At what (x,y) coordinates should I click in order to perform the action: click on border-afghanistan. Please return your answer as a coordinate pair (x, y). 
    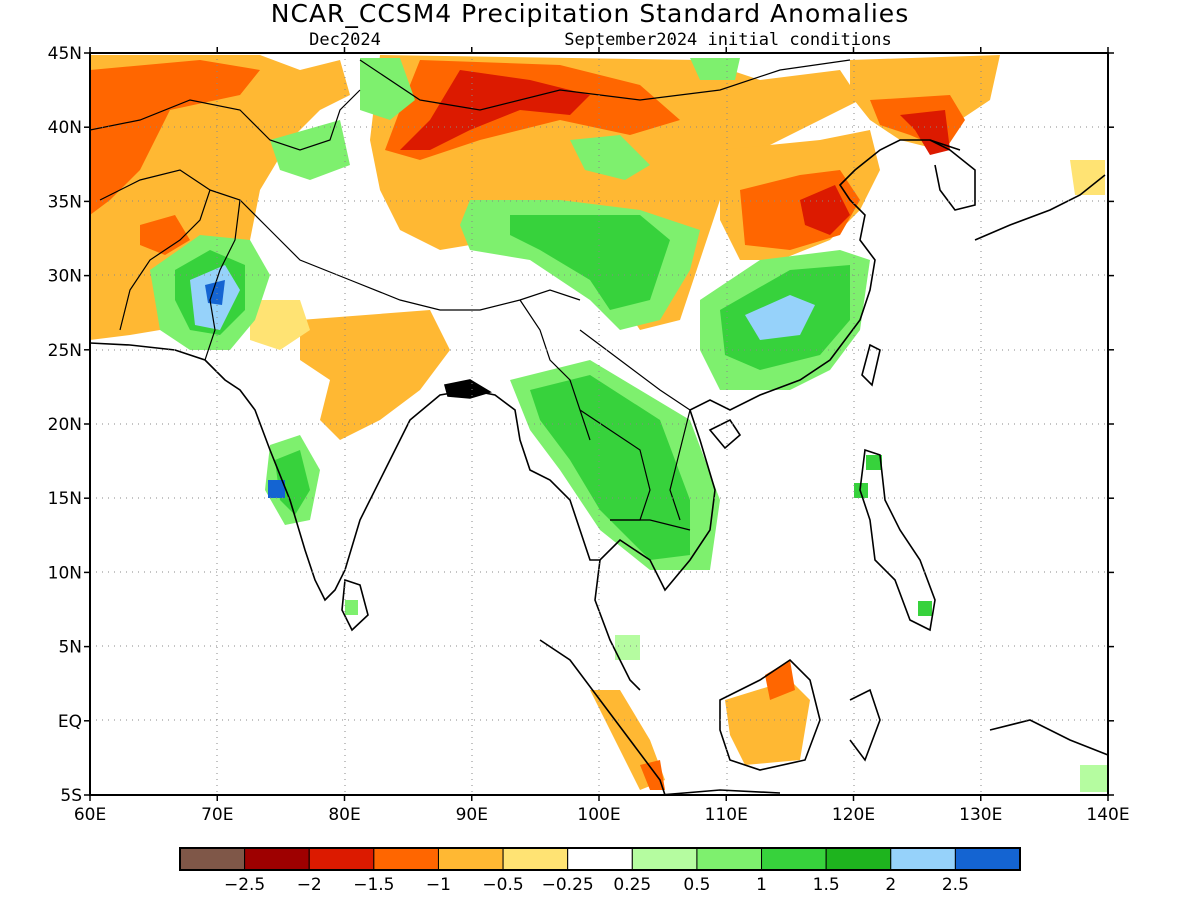
    Looking at the image, I should click on (155, 250).